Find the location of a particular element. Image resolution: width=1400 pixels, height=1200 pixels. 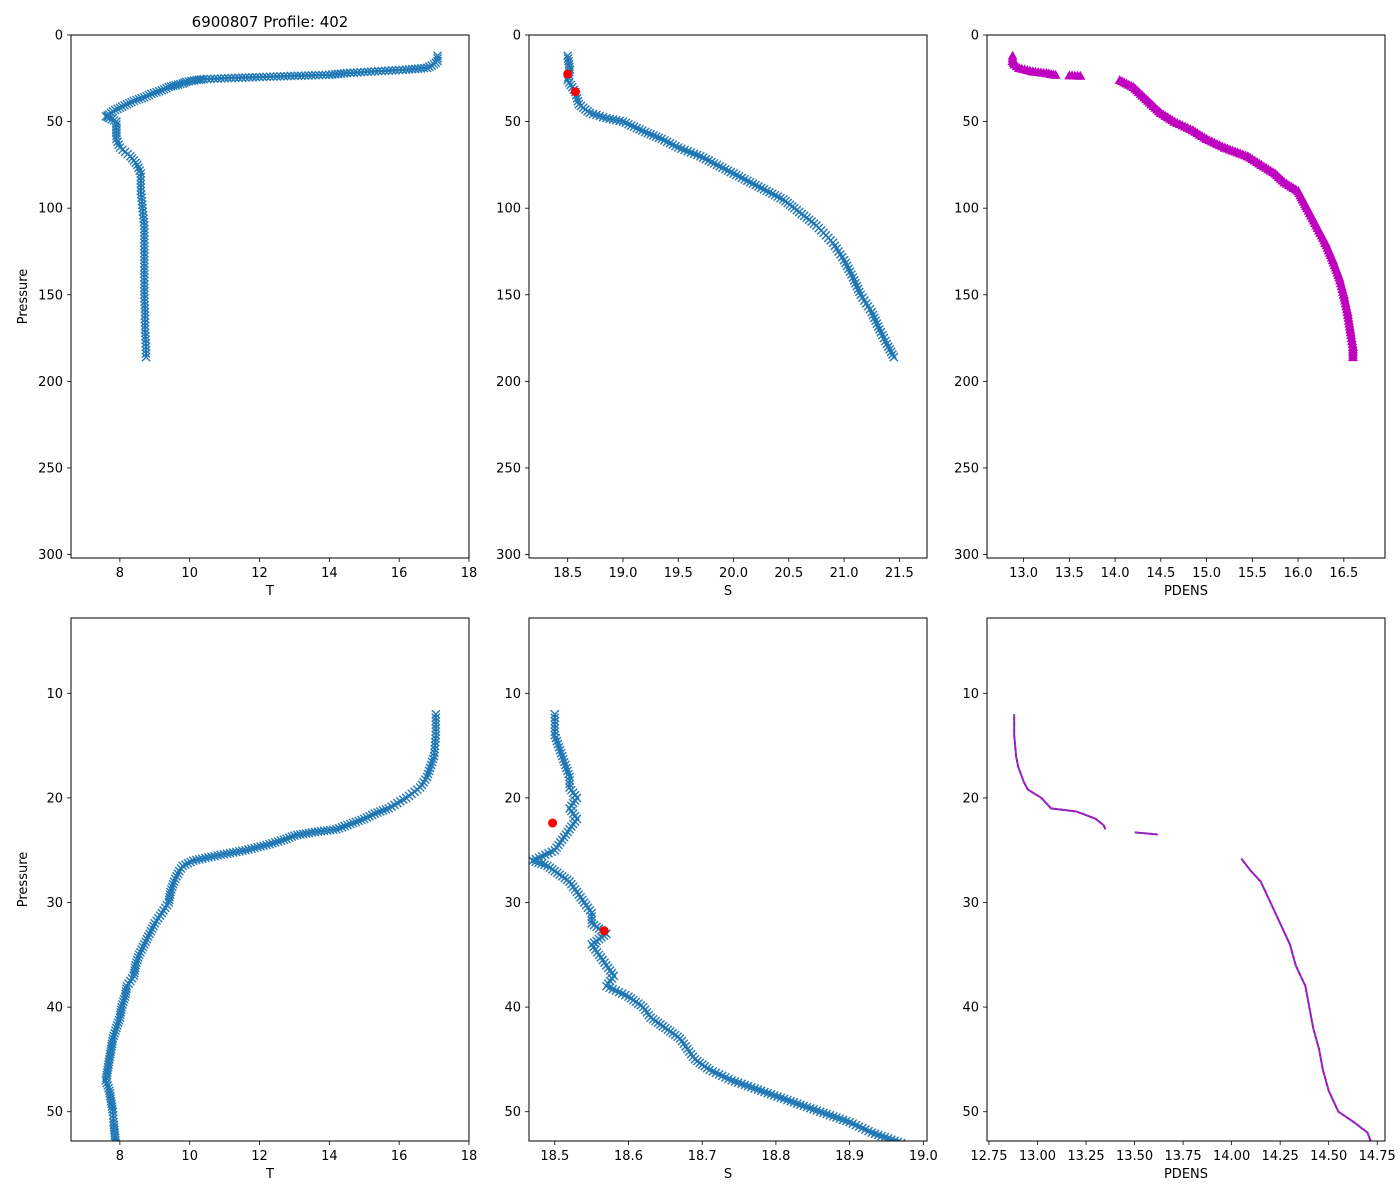

y-tick-label: 250 is located at coordinates (966, 468).